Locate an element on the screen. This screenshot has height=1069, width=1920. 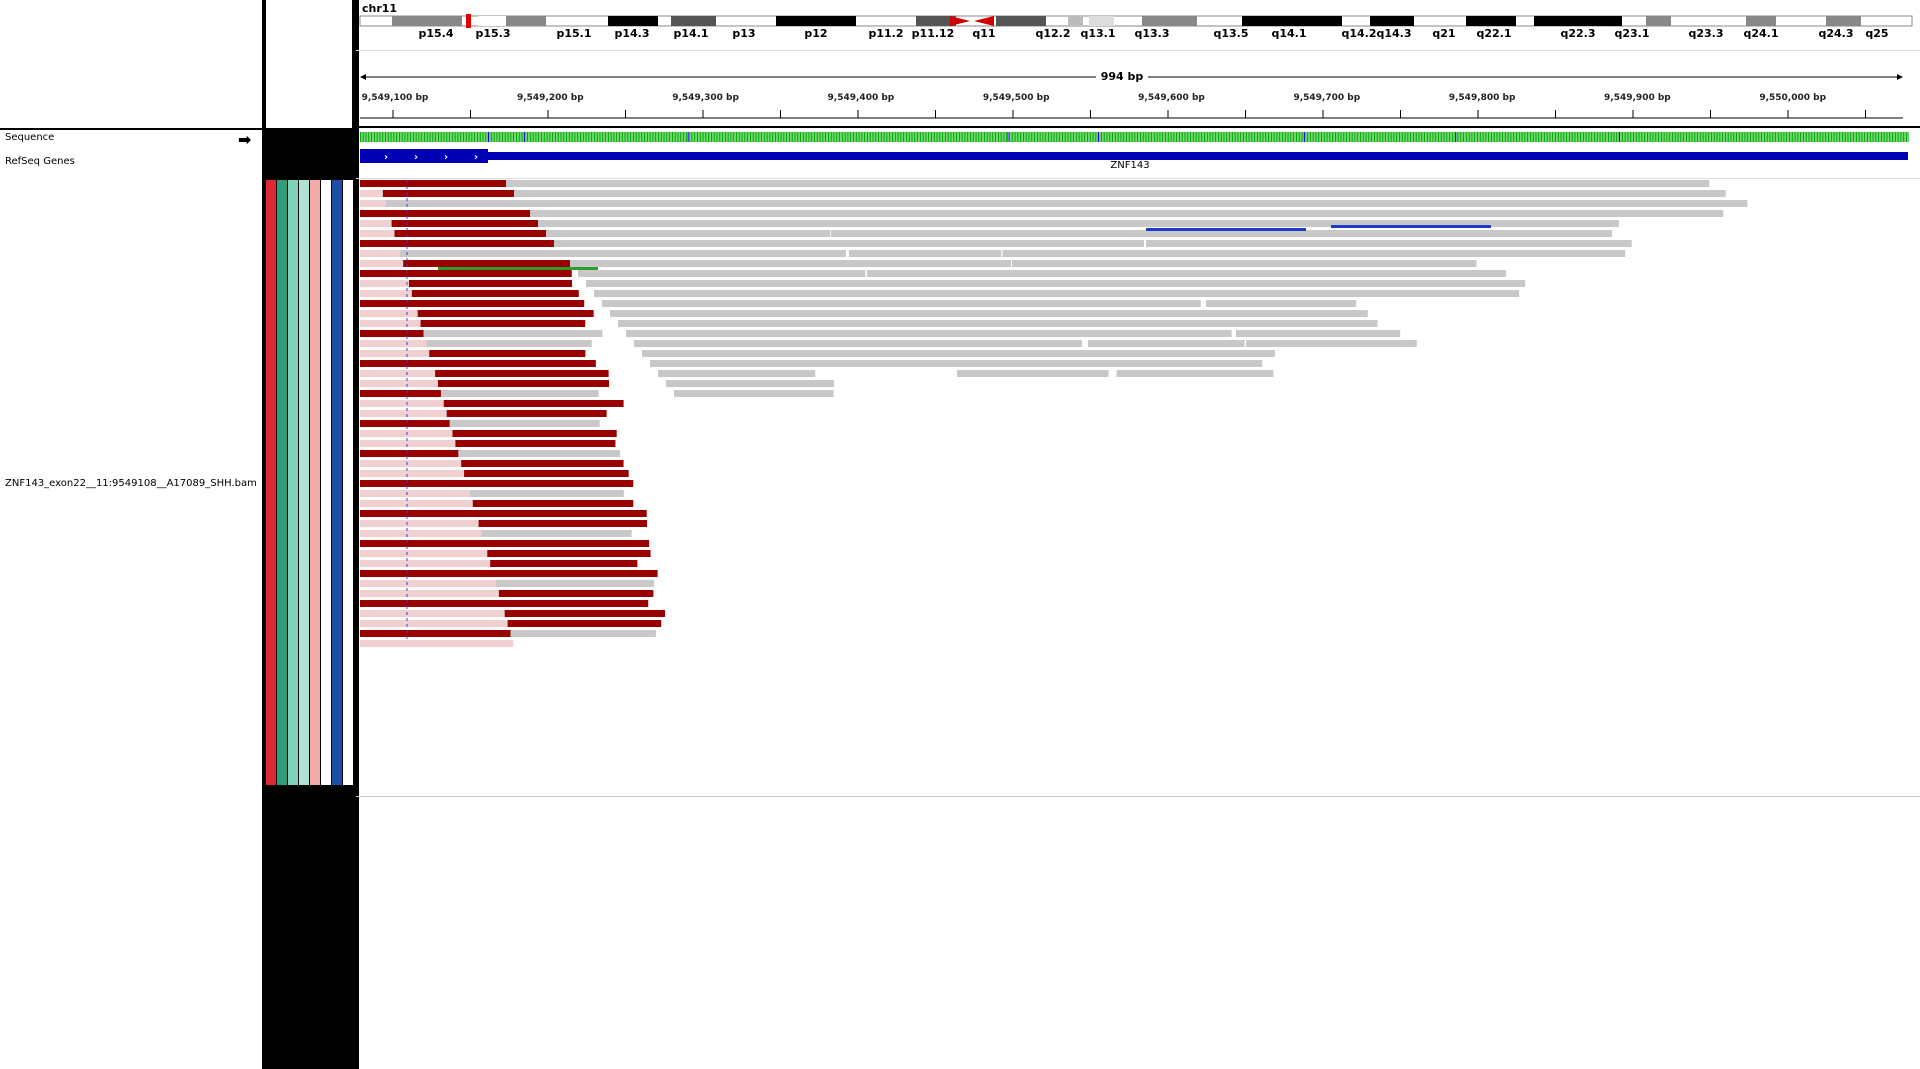
ideogram-band-label: q11 is located at coordinates (984, 33).